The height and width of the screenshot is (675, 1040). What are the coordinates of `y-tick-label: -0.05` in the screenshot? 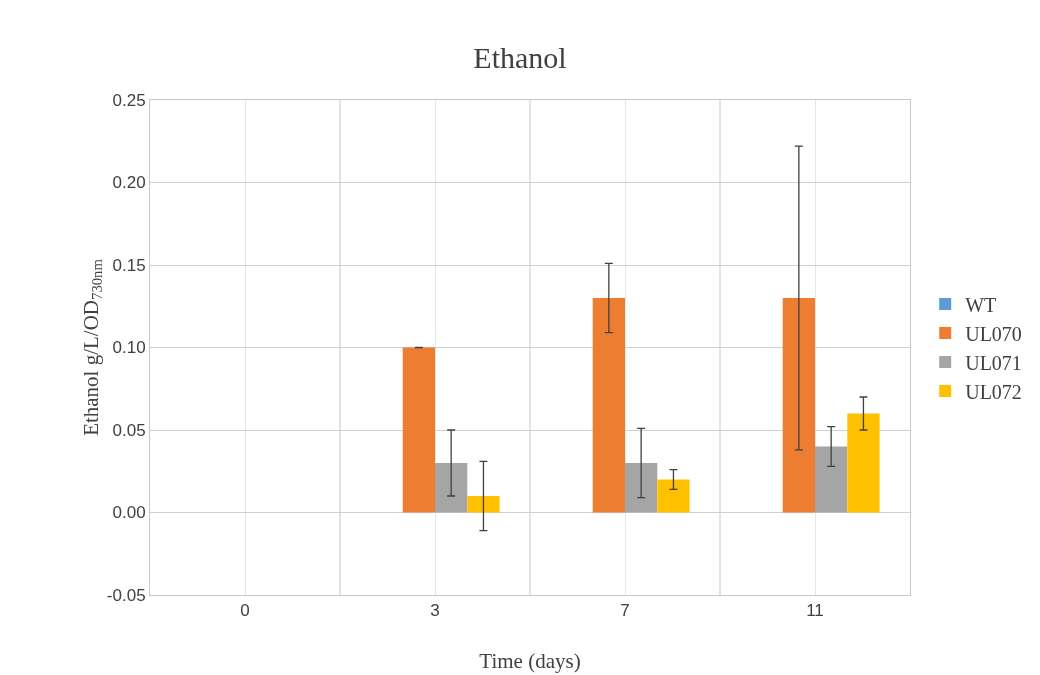 It's located at (126, 595).